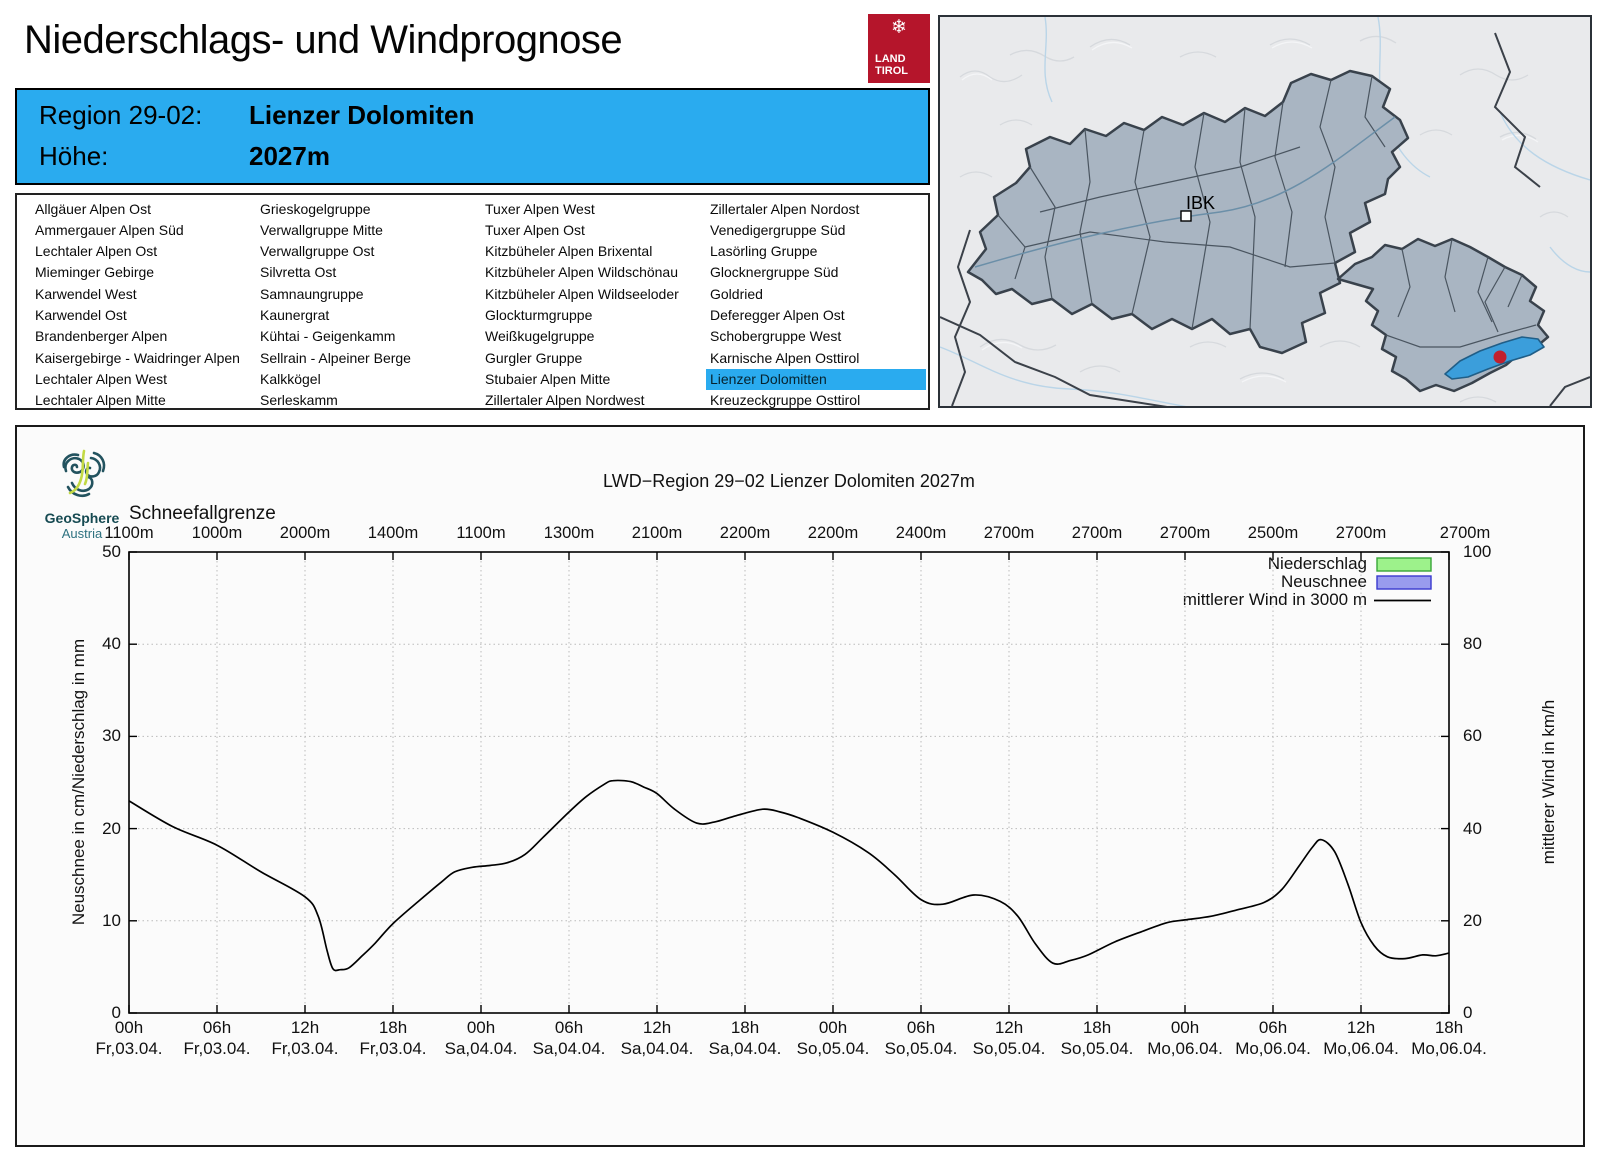 The width and height of the screenshot is (1600, 1153). What do you see at coordinates (891, 71) in the screenshot?
I see `logo-line2: TIROL` at bounding box center [891, 71].